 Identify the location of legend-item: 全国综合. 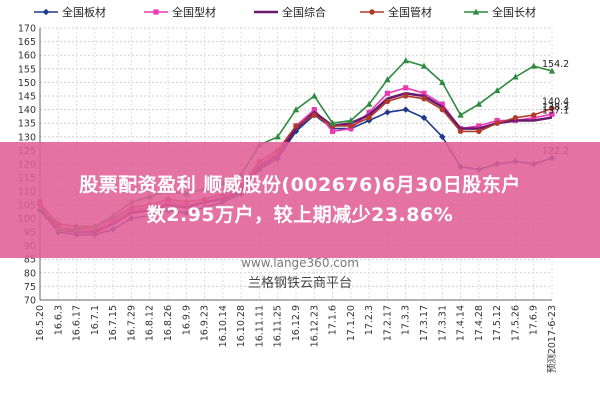
(290, 12).